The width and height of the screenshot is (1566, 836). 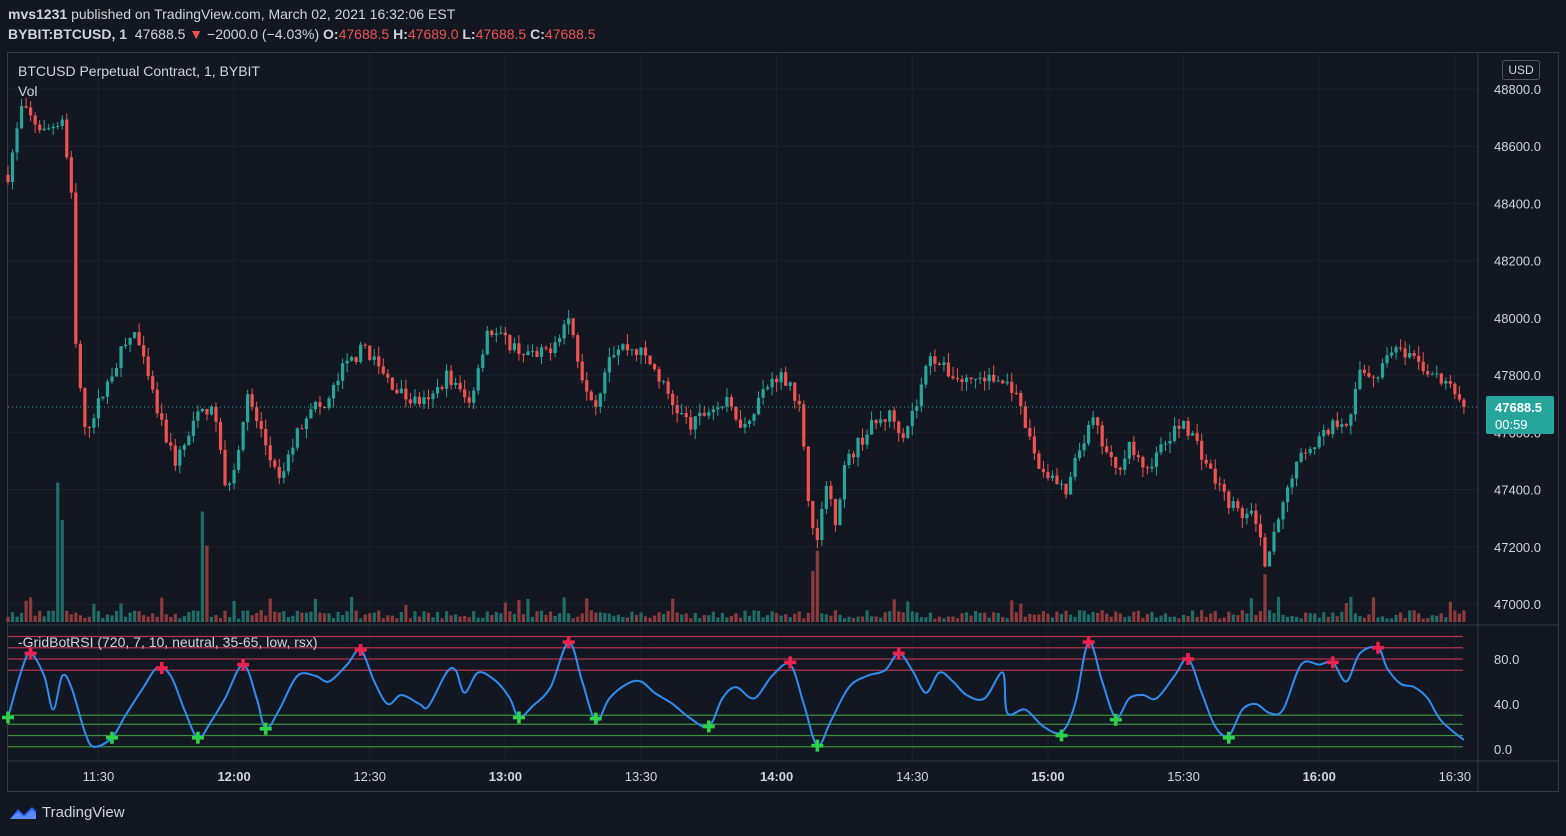 What do you see at coordinates (505, 776) in the screenshot?
I see `time-axis-label: 13:00` at bounding box center [505, 776].